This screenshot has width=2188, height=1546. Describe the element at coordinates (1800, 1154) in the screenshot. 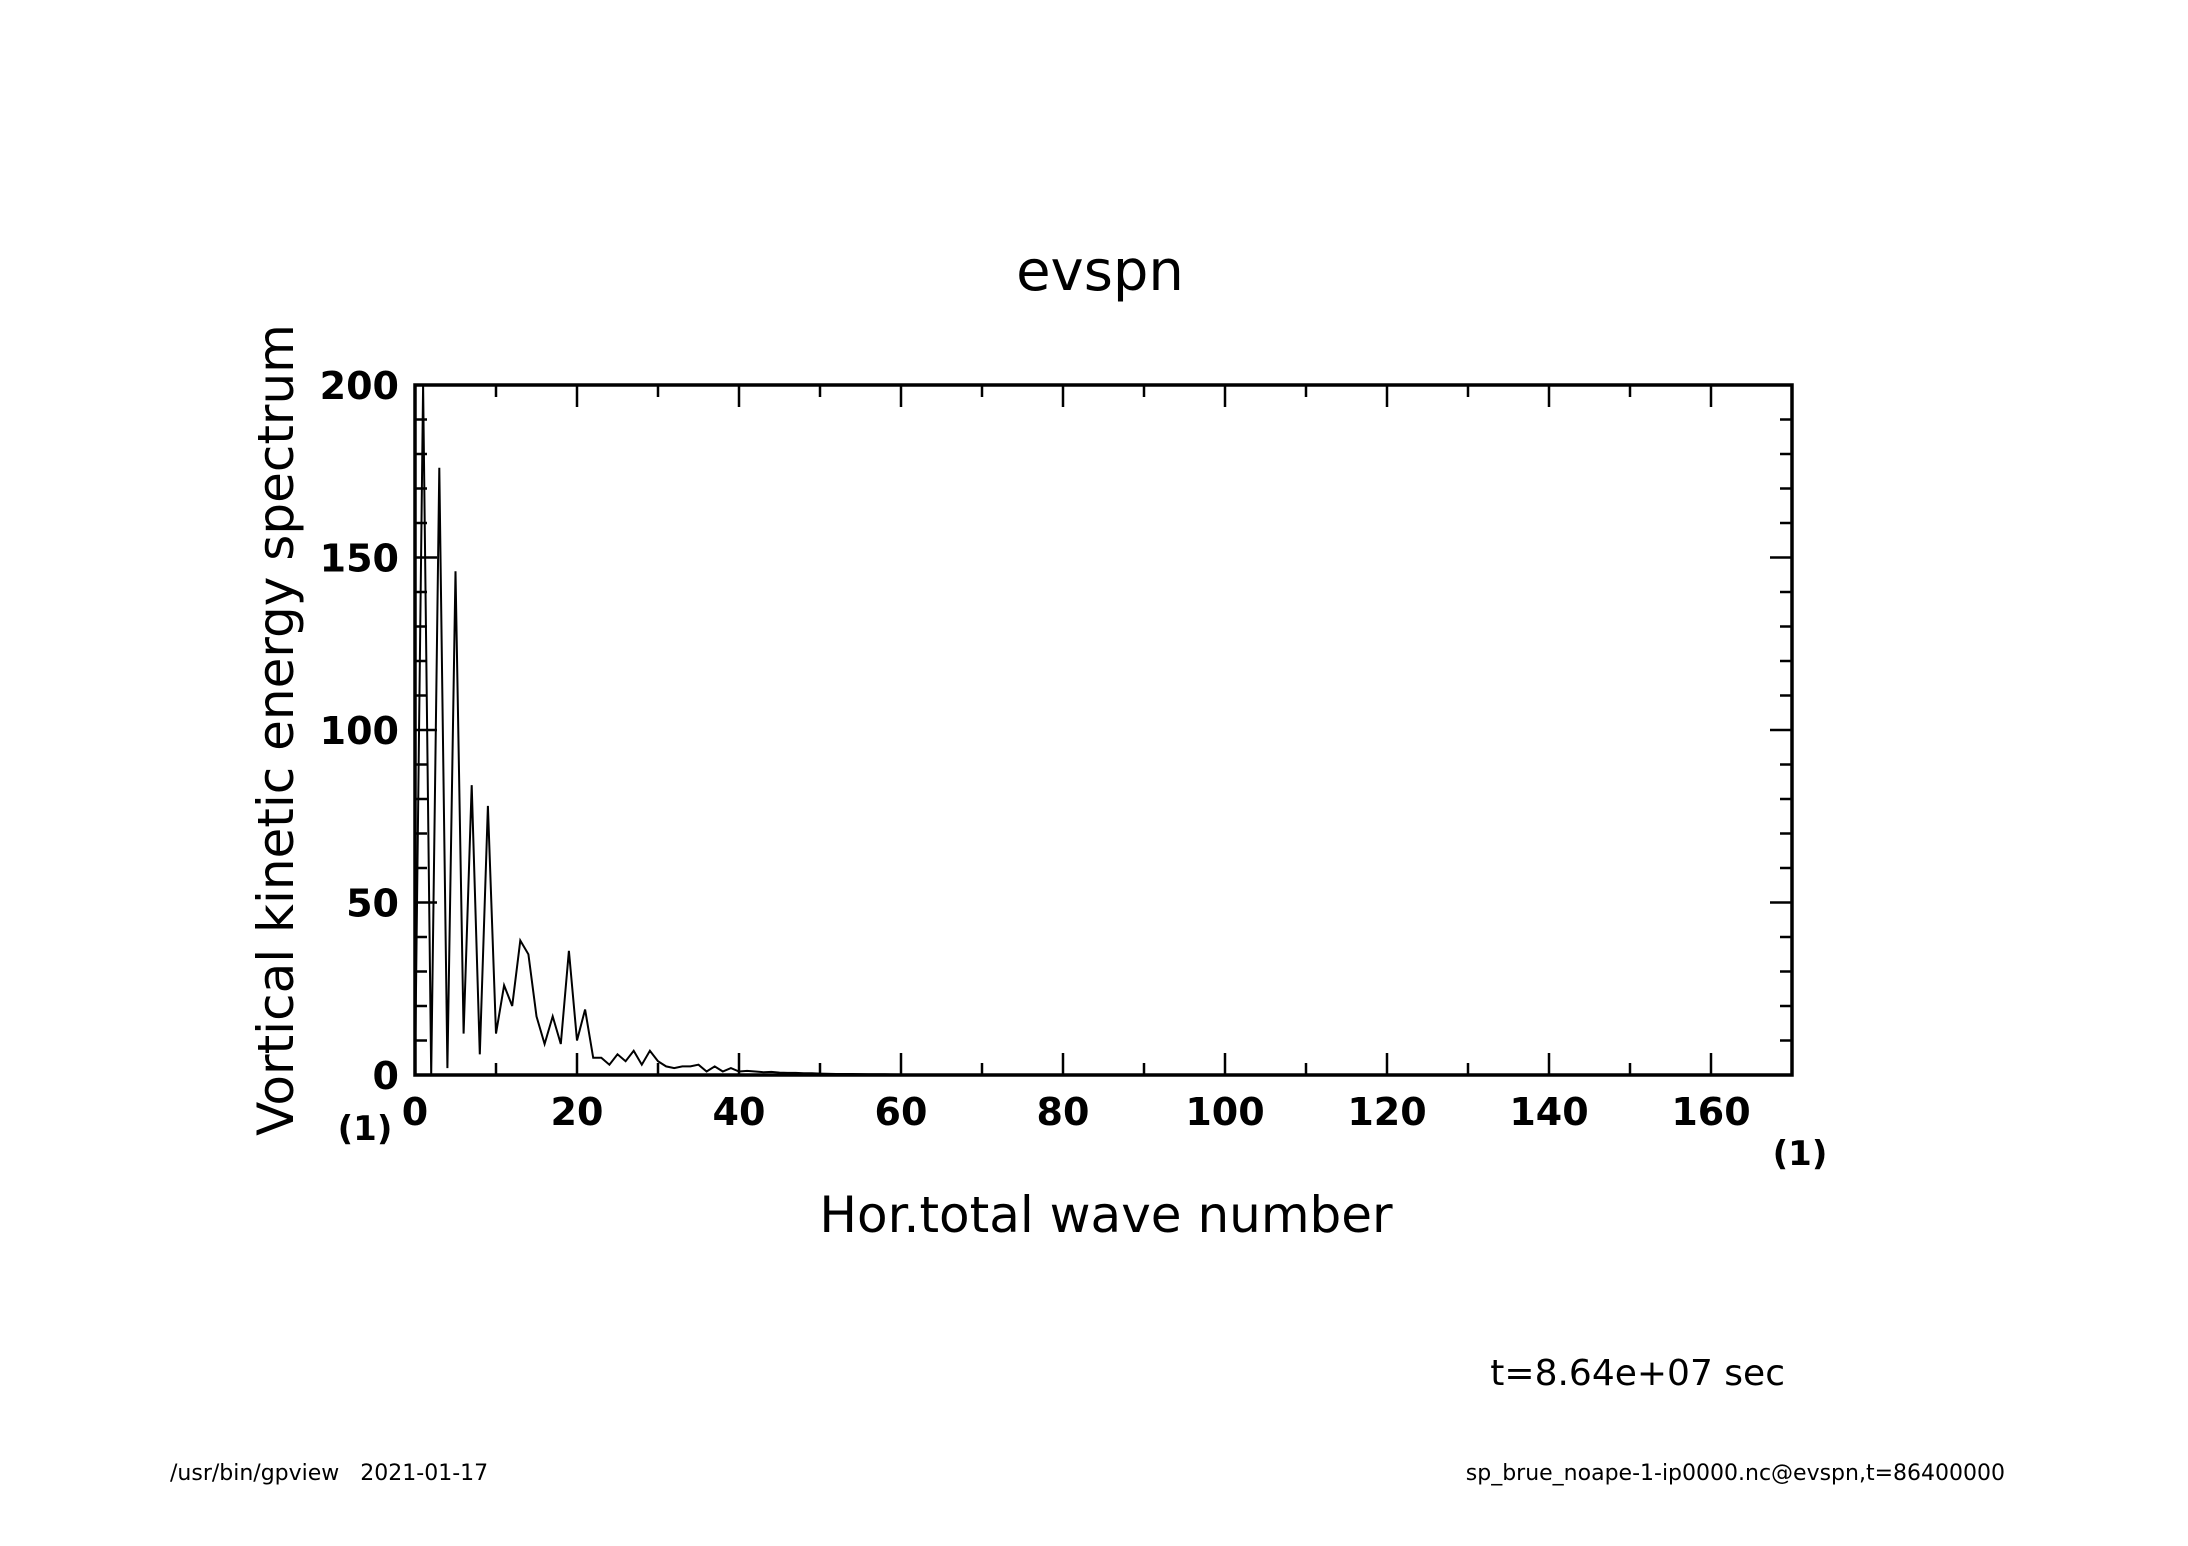

I see `x-scale-note: (1)` at that location.